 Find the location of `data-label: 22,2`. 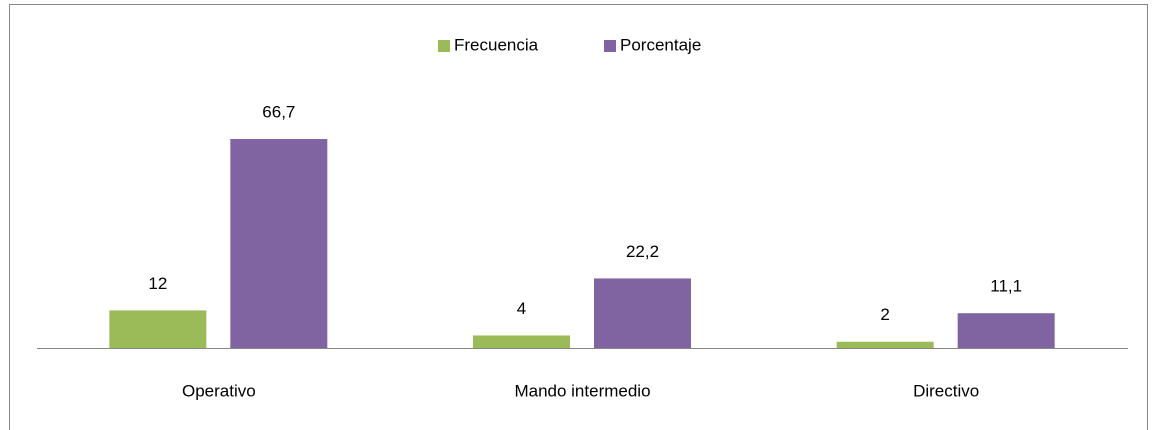

data-label: 22,2 is located at coordinates (642, 251).